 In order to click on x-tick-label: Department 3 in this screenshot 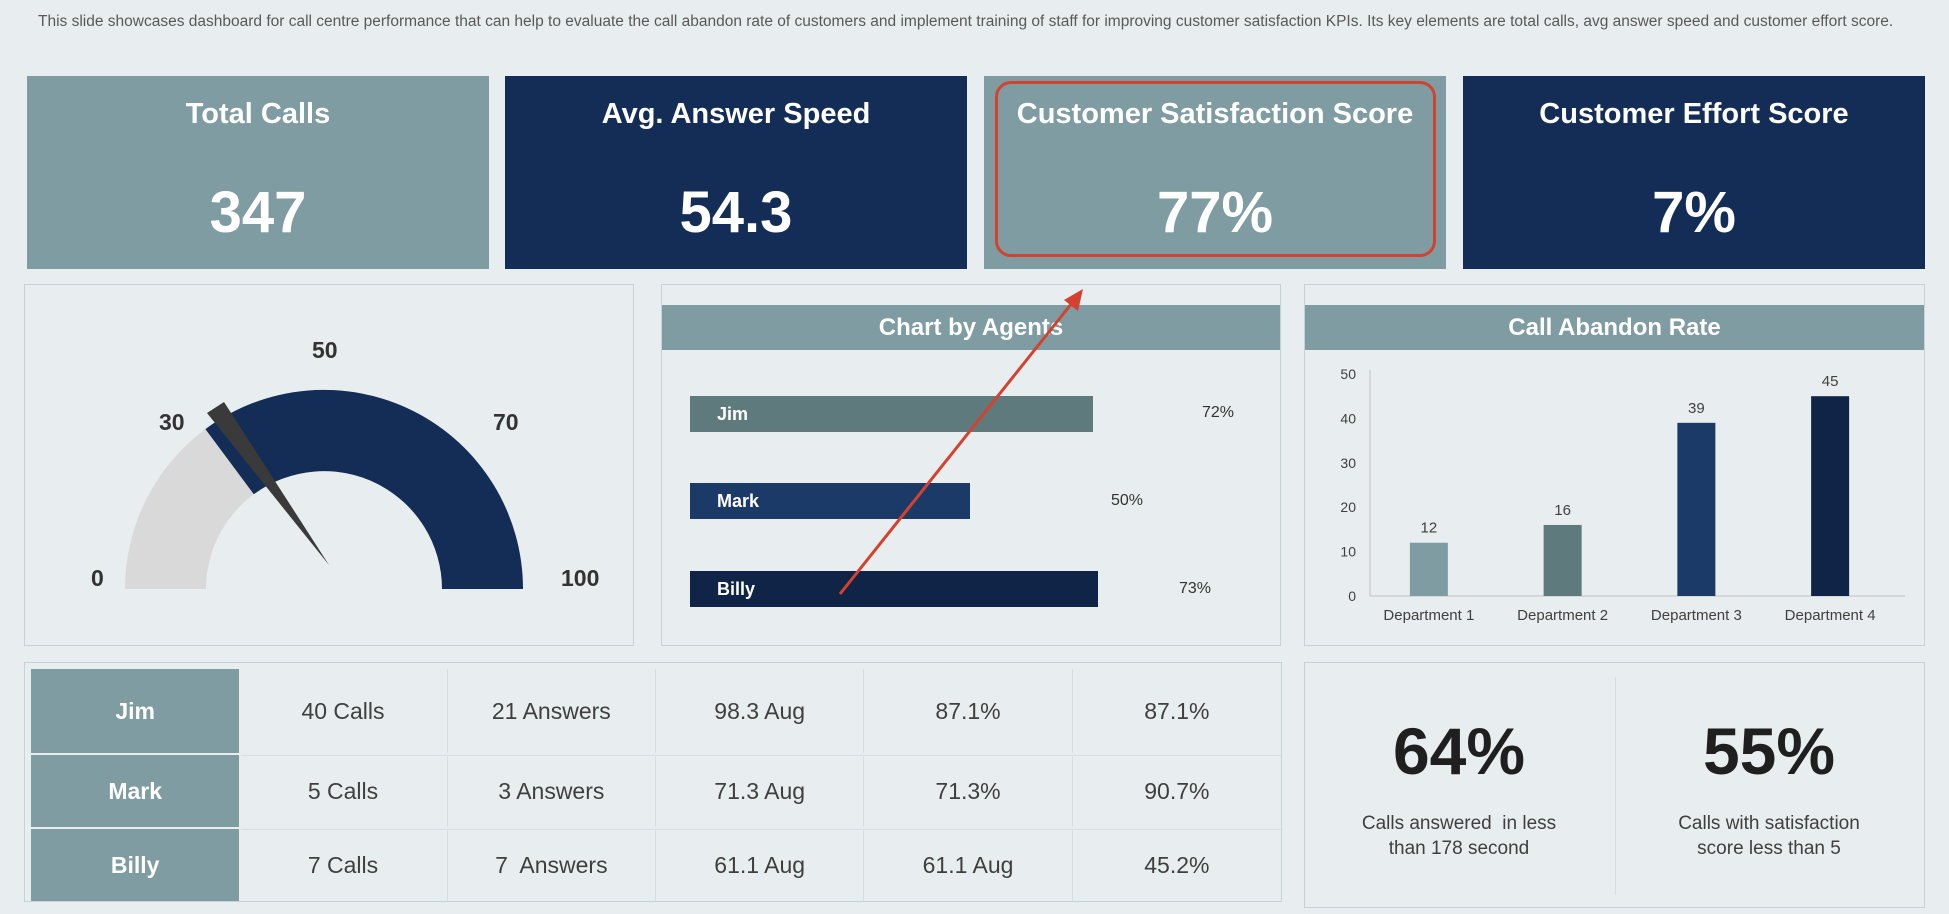, I will do `click(1696, 615)`.